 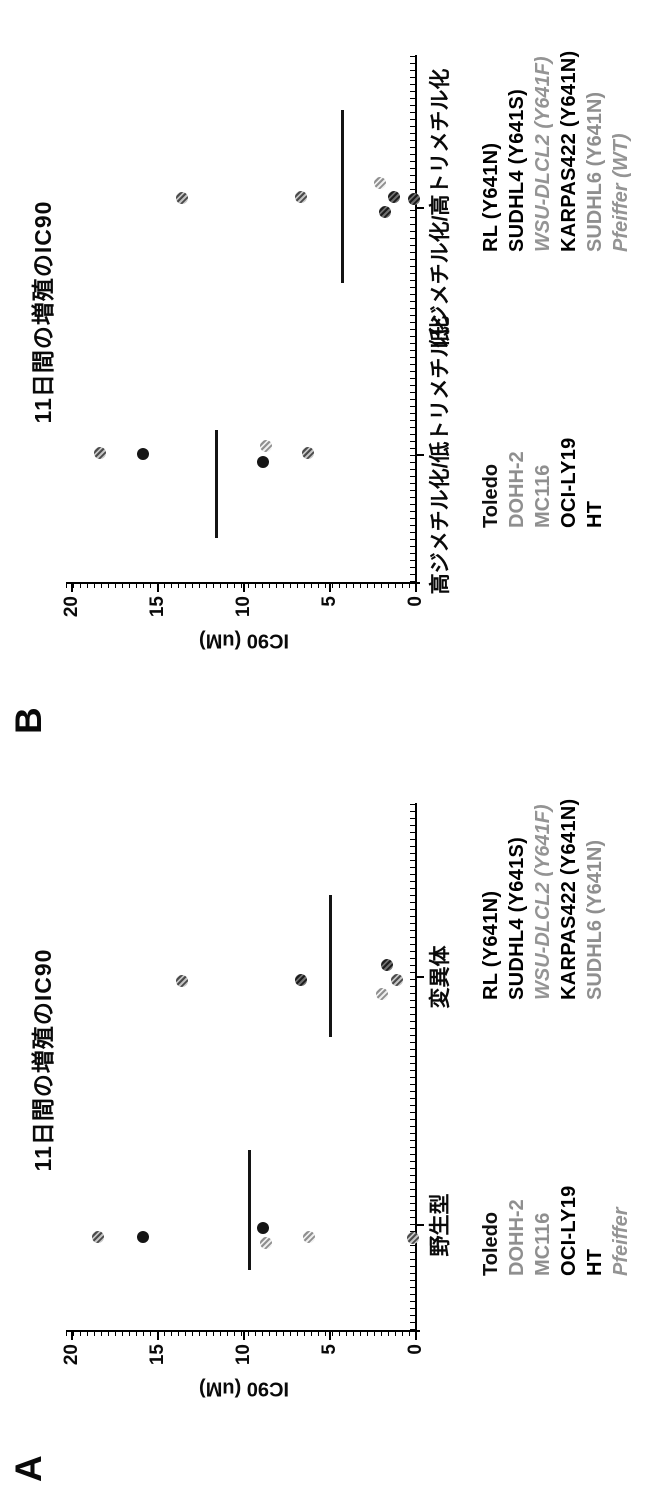 I want to click on category-label: 変異体, so click(x=440, y=977).